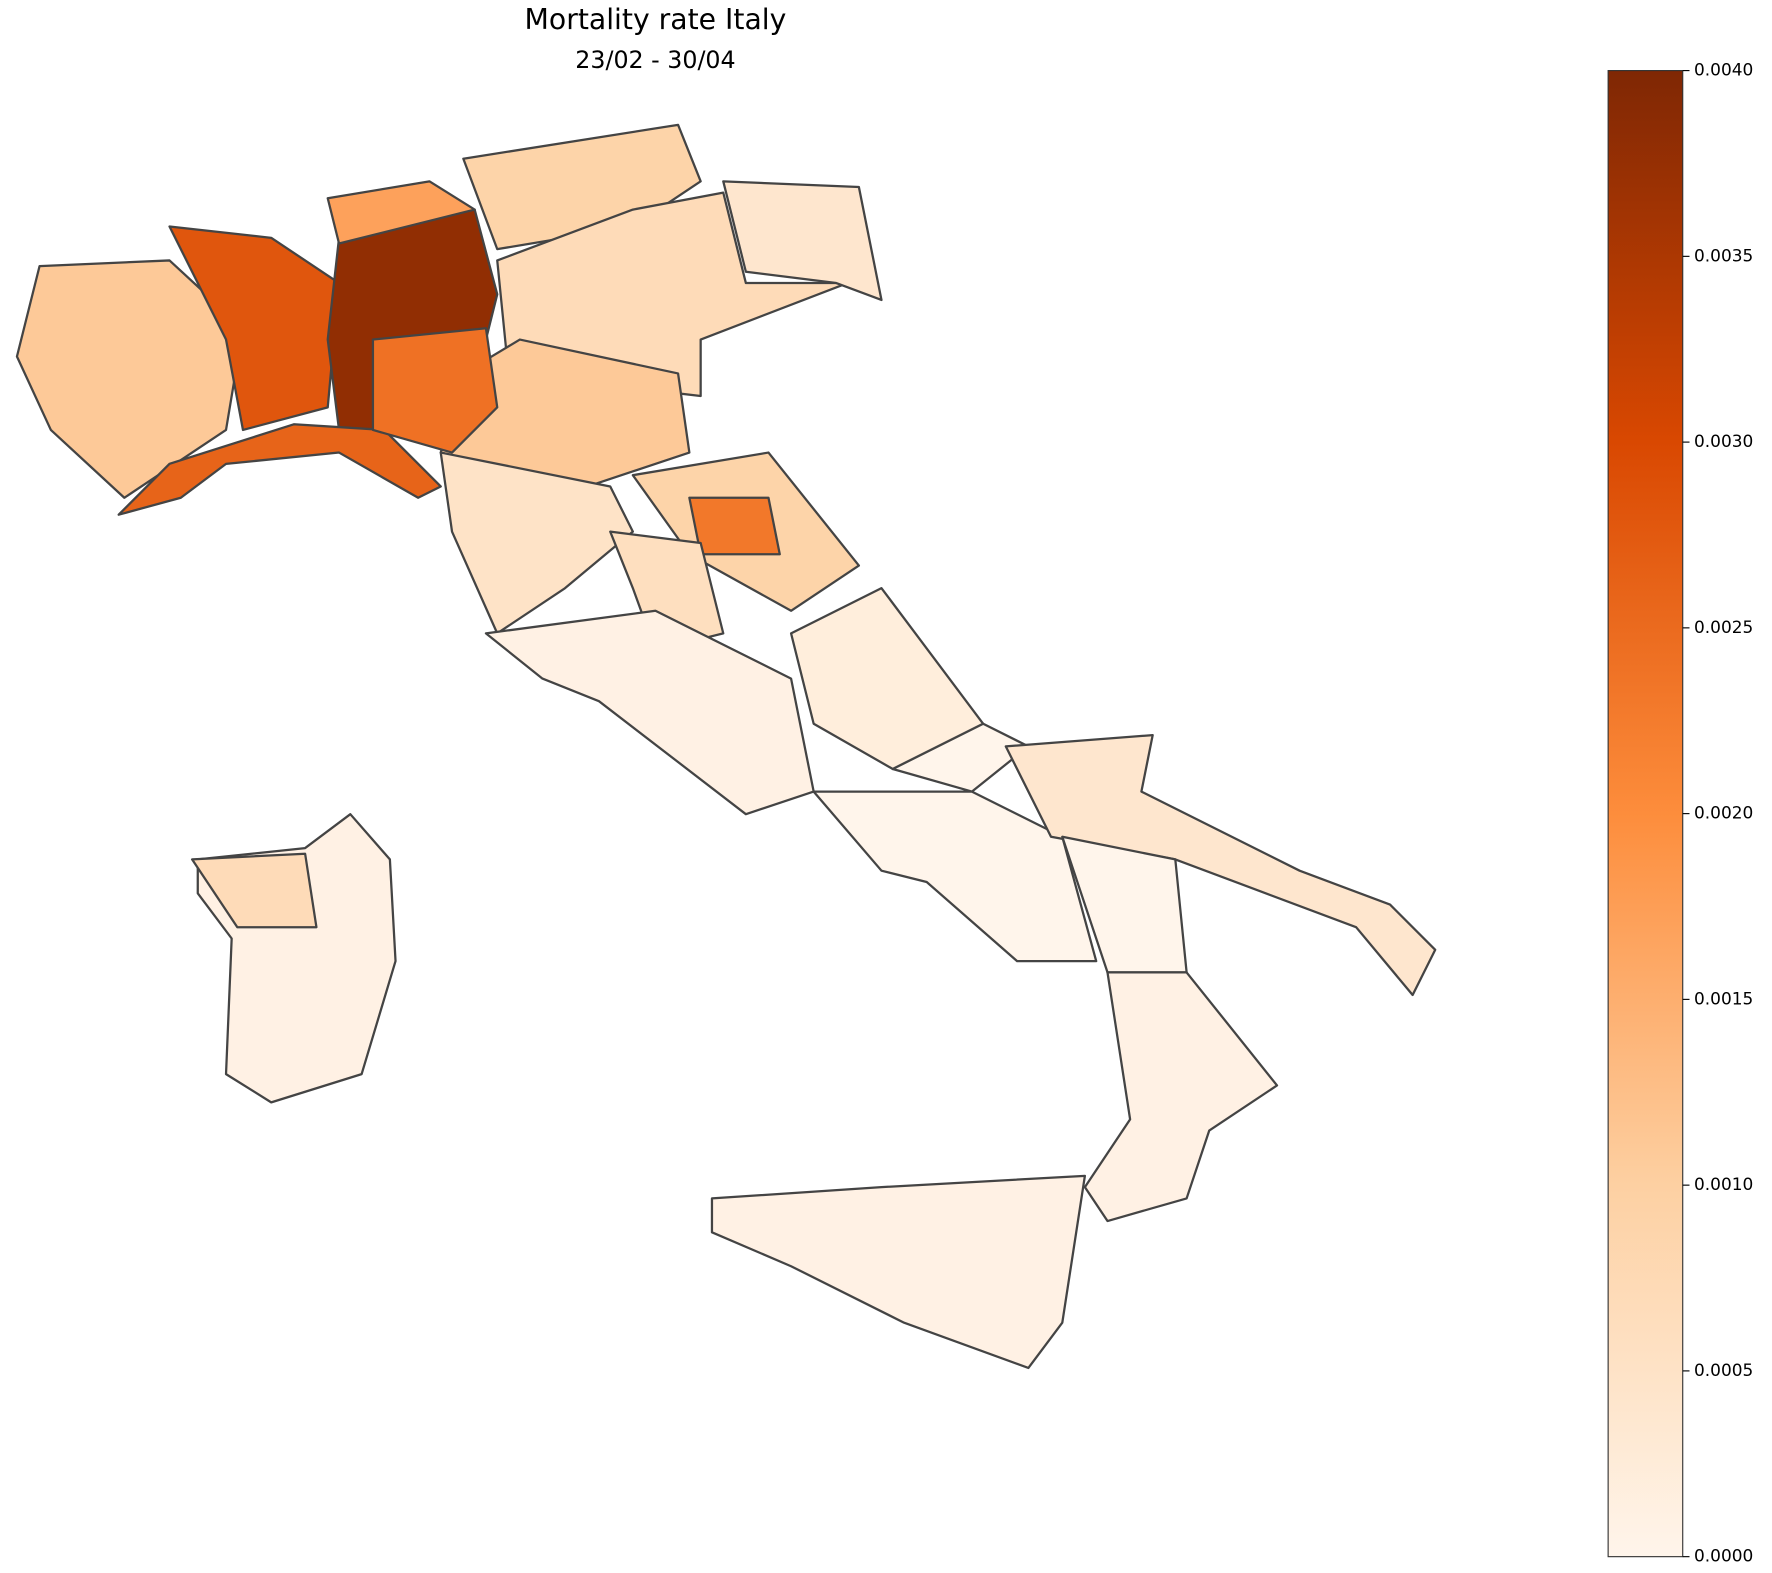  What do you see at coordinates (1723, 70) in the screenshot?
I see `colorbar-tick-label: 0.0040` at bounding box center [1723, 70].